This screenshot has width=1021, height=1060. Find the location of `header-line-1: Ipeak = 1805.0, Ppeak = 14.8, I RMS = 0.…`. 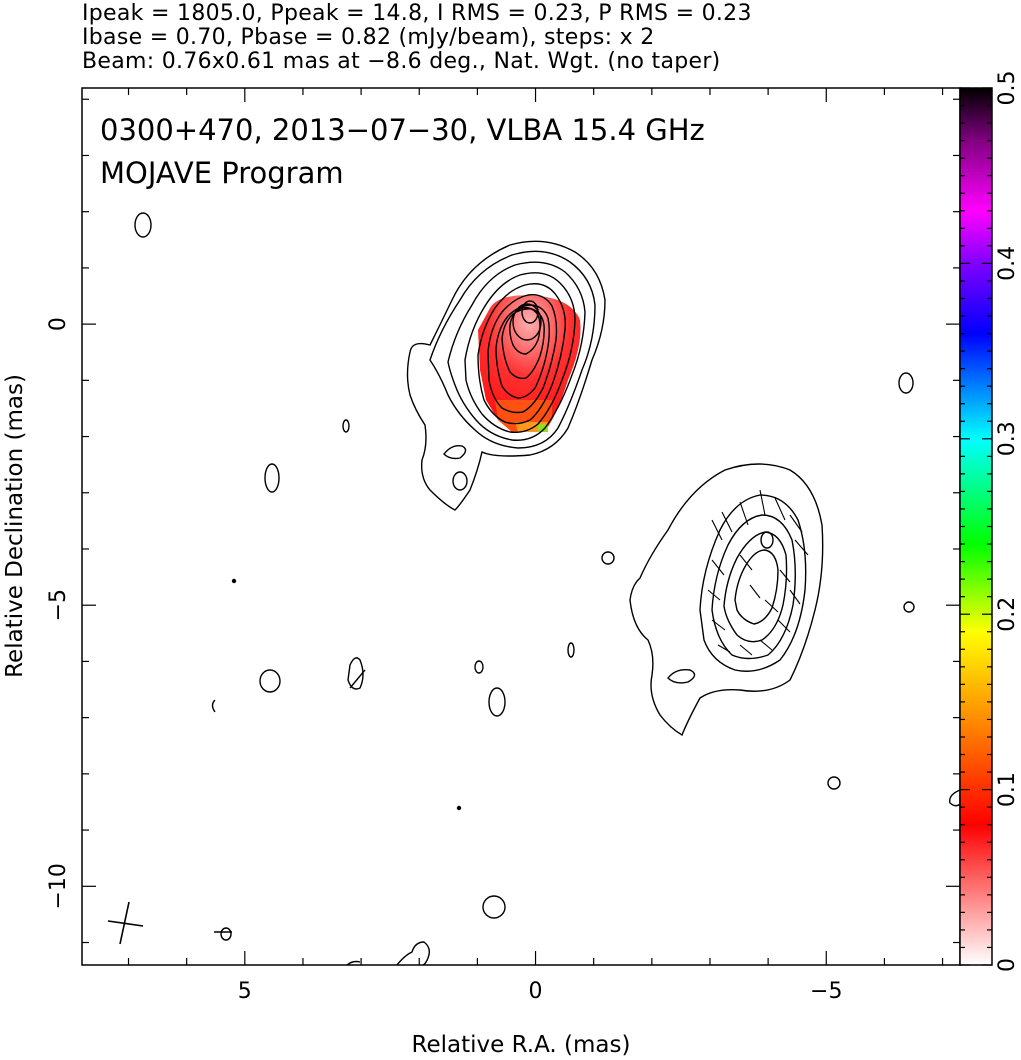

header-line-1: Ipeak = 1805.0, Ppeak = 14.8, I RMS = 0.… is located at coordinates (417, 13).